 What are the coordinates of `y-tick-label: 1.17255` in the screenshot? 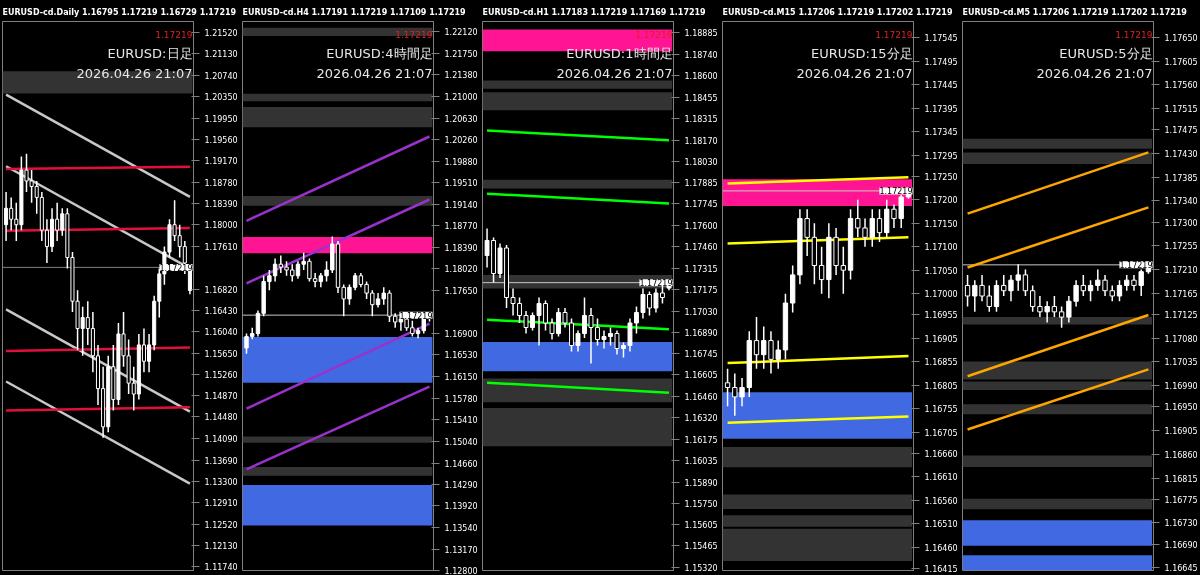 It's located at (1181, 247).